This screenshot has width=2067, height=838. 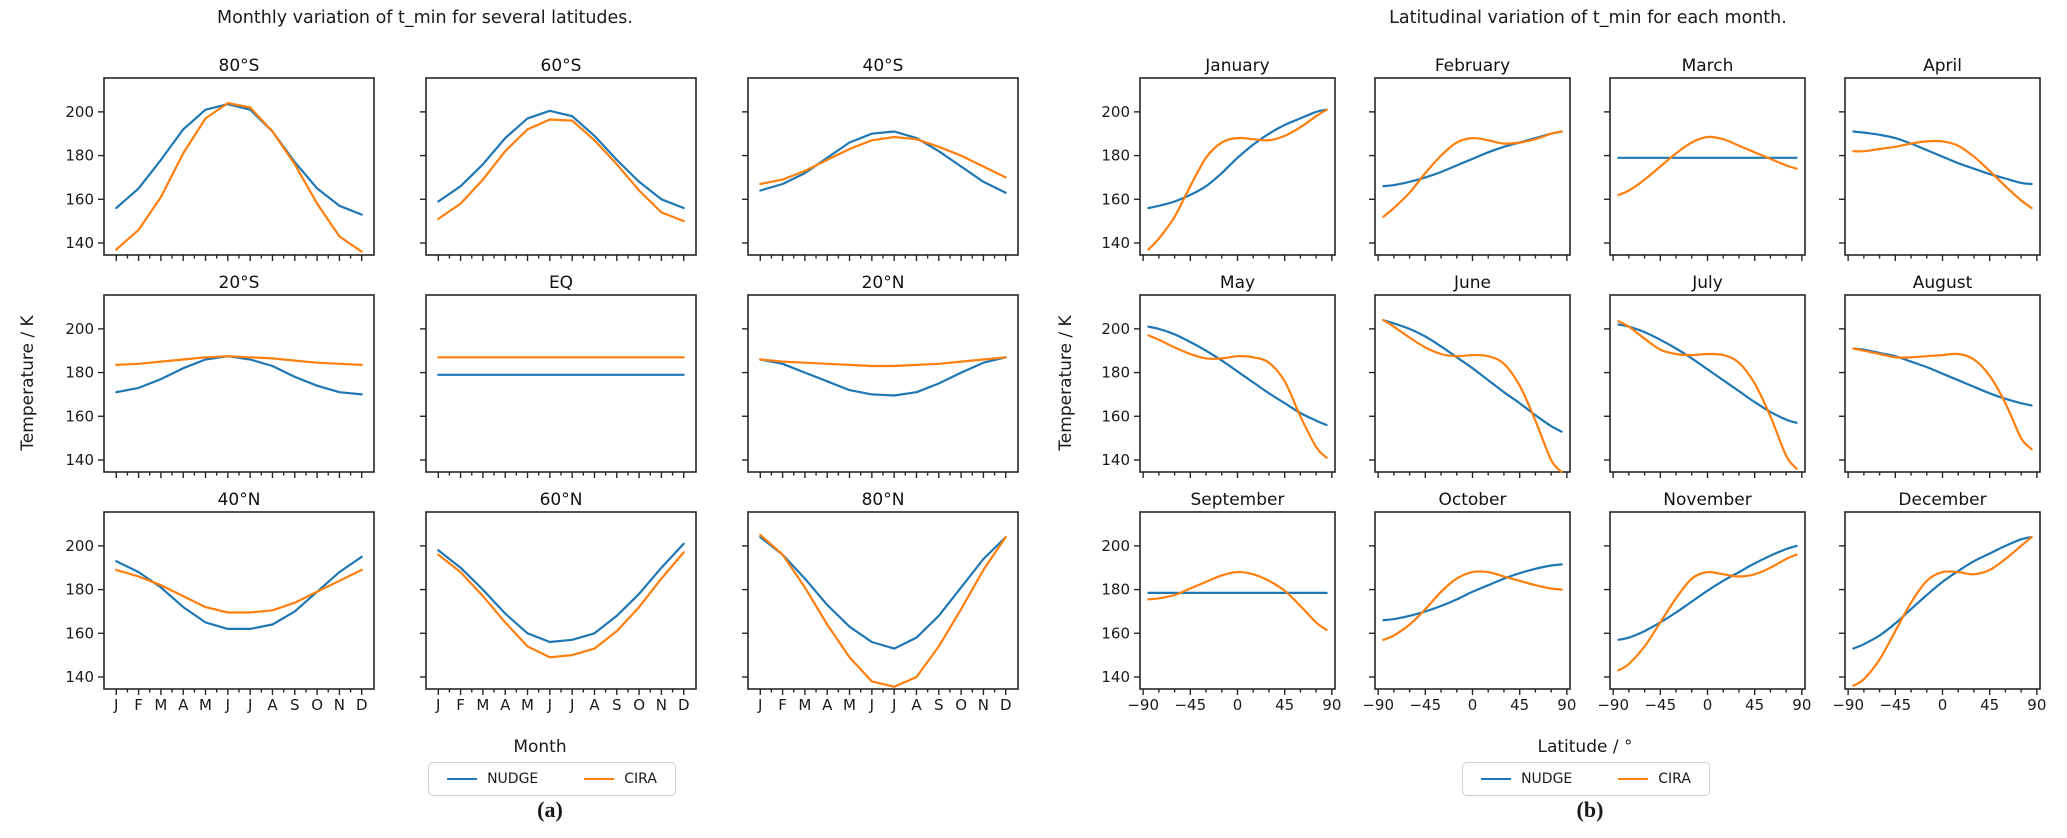 What do you see at coordinates (552, 779) in the screenshot?
I see `panel-a-legend: NUDGE CIRA` at bounding box center [552, 779].